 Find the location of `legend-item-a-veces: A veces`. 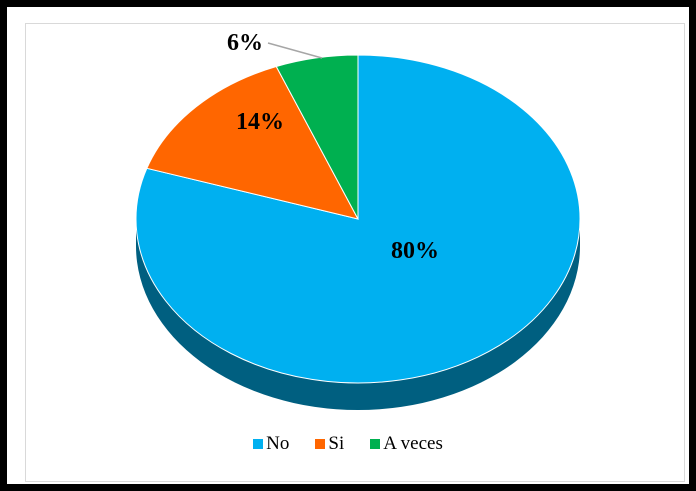

legend-item-a-veces: A veces is located at coordinates (406, 444).